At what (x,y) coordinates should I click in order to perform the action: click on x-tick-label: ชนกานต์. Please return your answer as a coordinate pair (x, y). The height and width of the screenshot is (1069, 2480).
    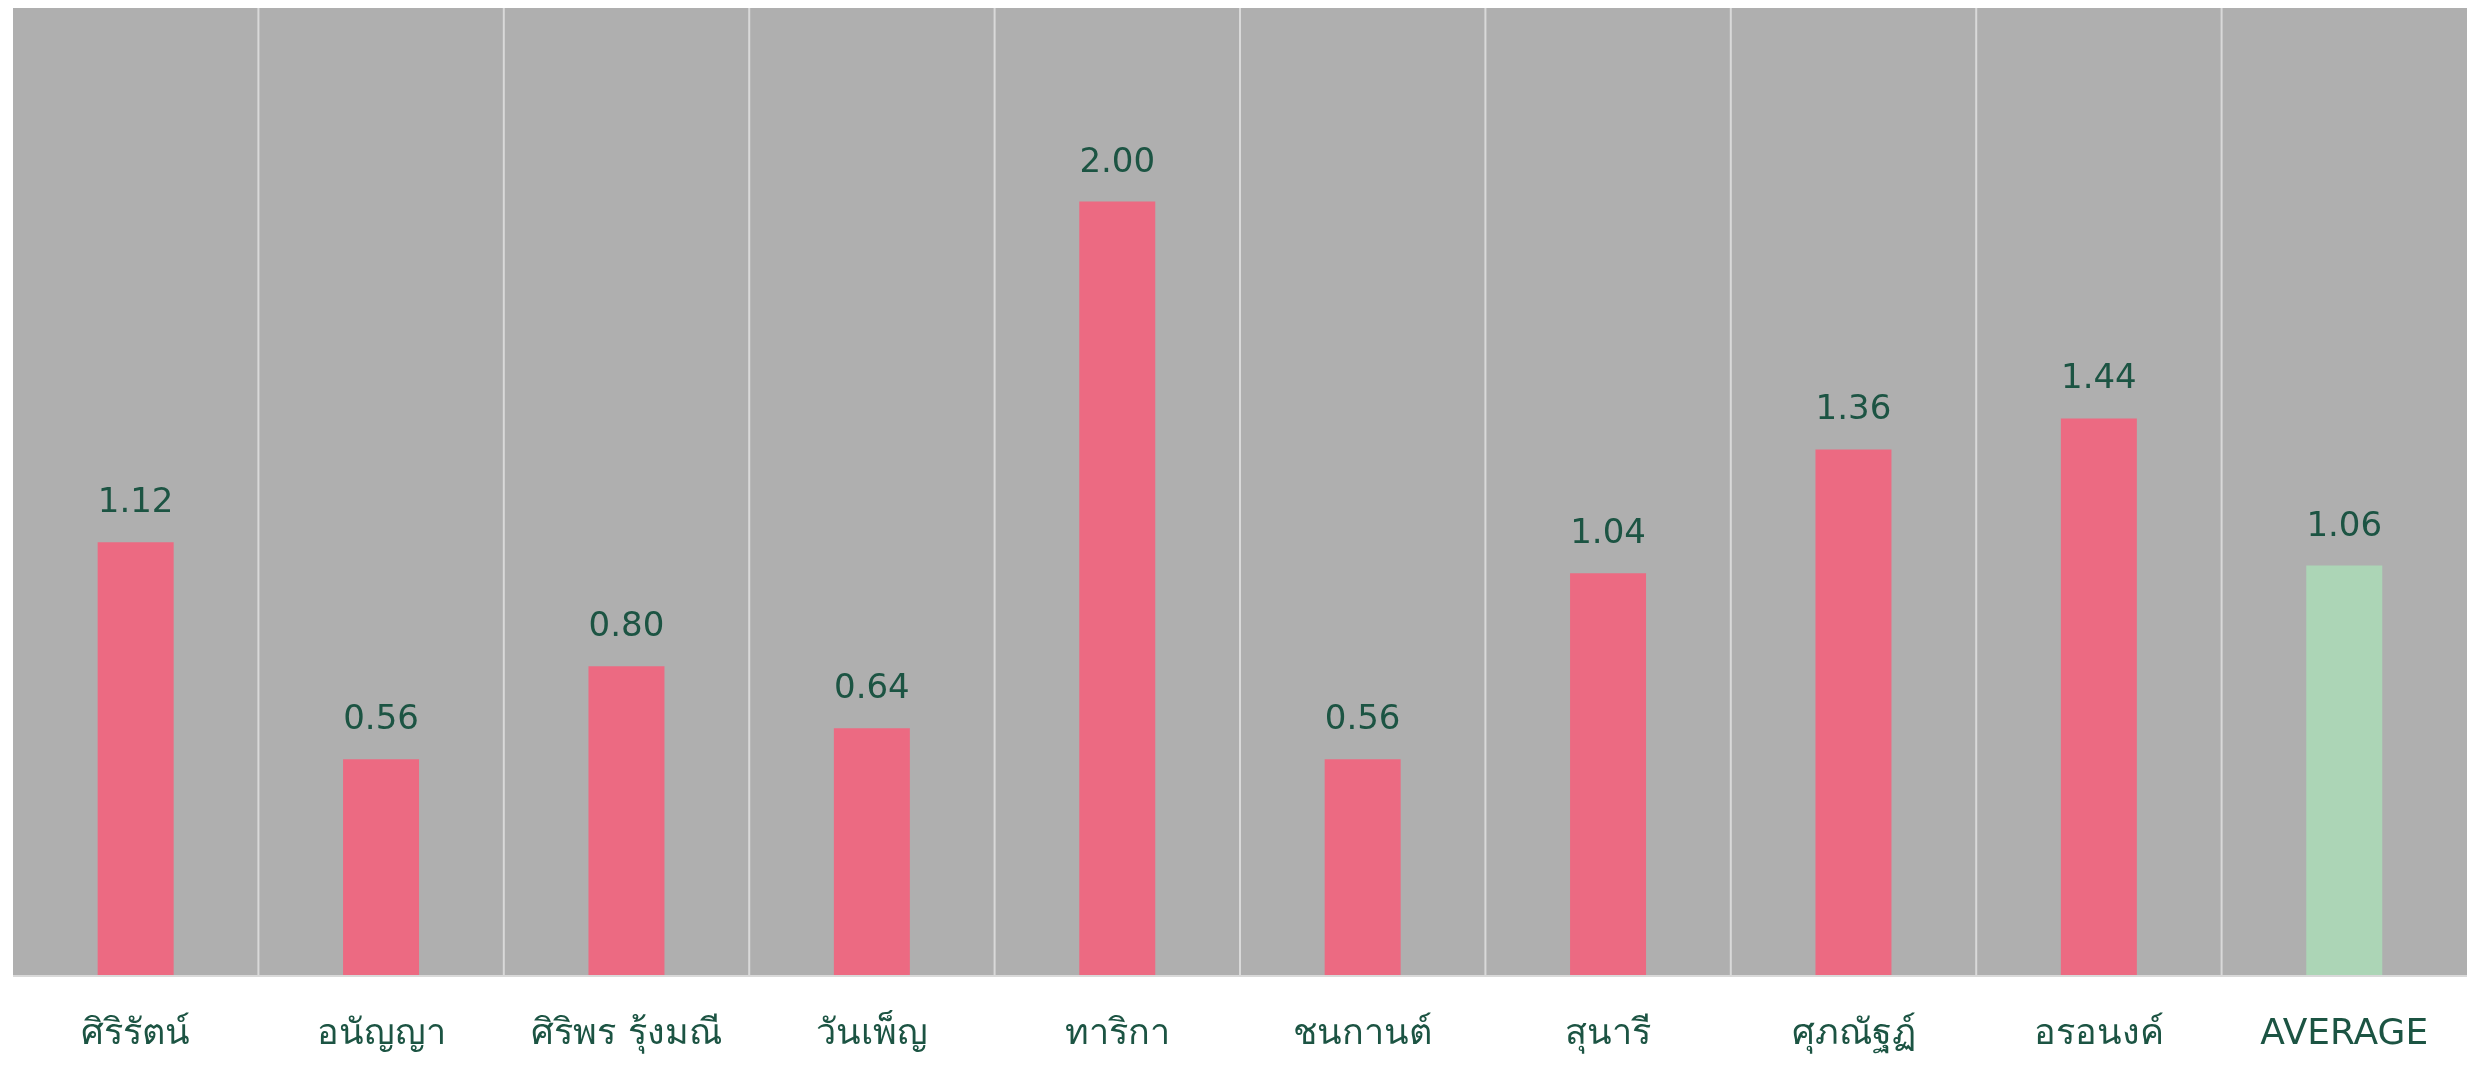
    Looking at the image, I should click on (1363, 1031).